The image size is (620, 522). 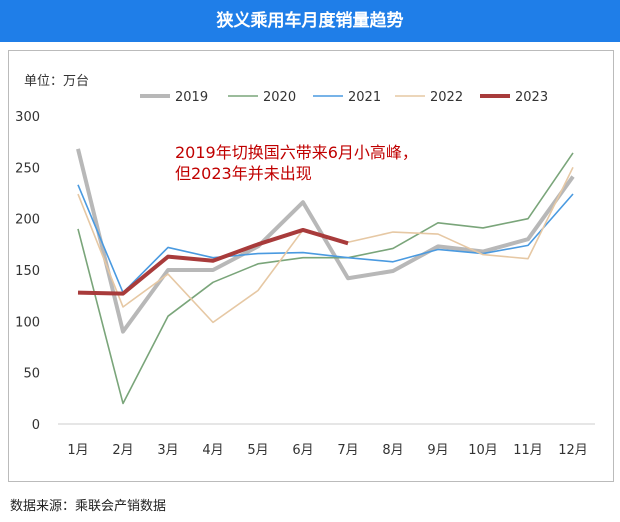 What do you see at coordinates (437, 450) in the screenshot?
I see `x-tick-label: 9月` at bounding box center [437, 450].